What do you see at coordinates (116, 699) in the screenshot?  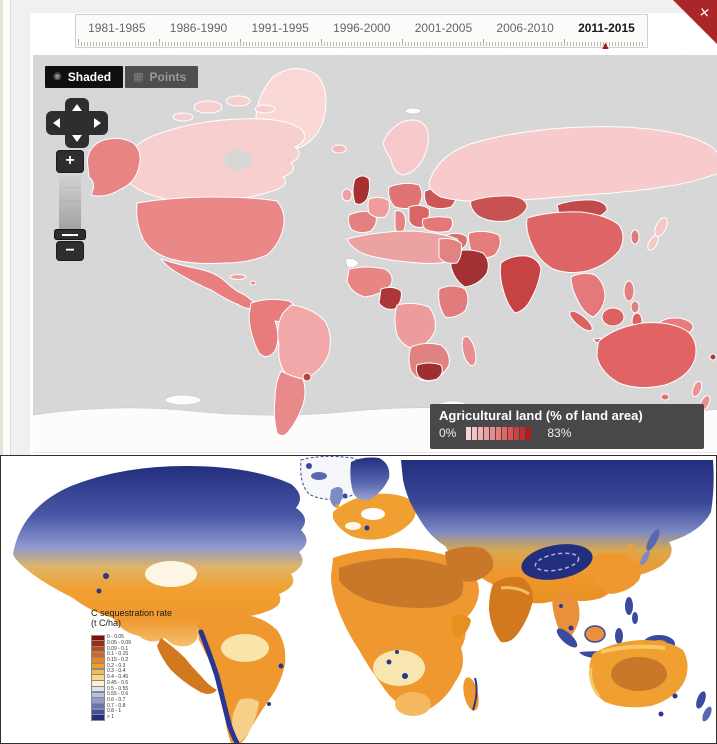 I see `legend-class-label: 0.6 - 0.7` at bounding box center [116, 699].